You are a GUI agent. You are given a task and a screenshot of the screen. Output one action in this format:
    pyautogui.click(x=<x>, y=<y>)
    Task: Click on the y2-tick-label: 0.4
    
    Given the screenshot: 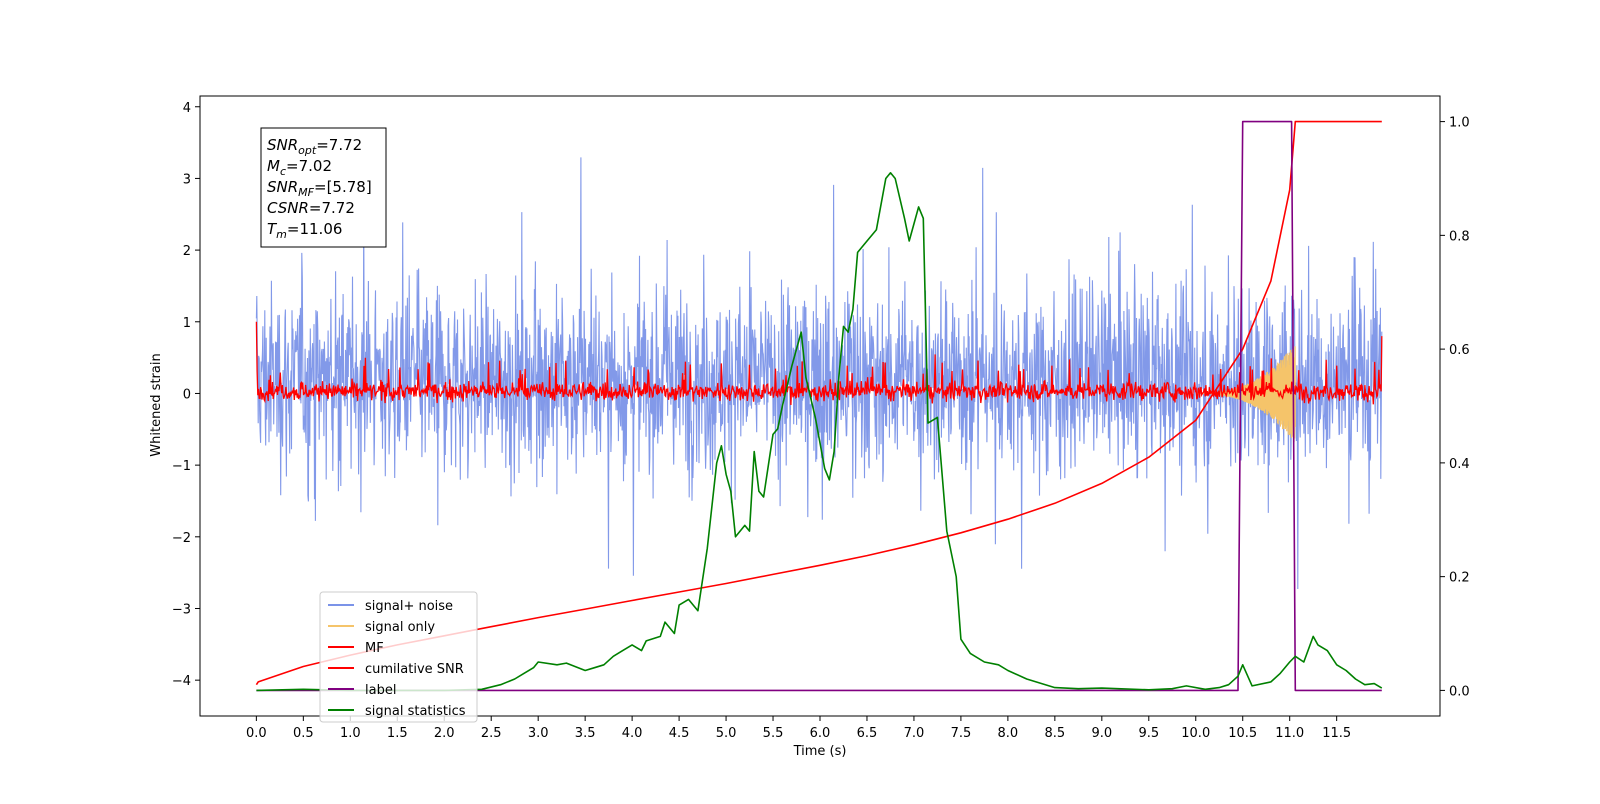 What is the action you would take?
    pyautogui.click(x=1459, y=464)
    